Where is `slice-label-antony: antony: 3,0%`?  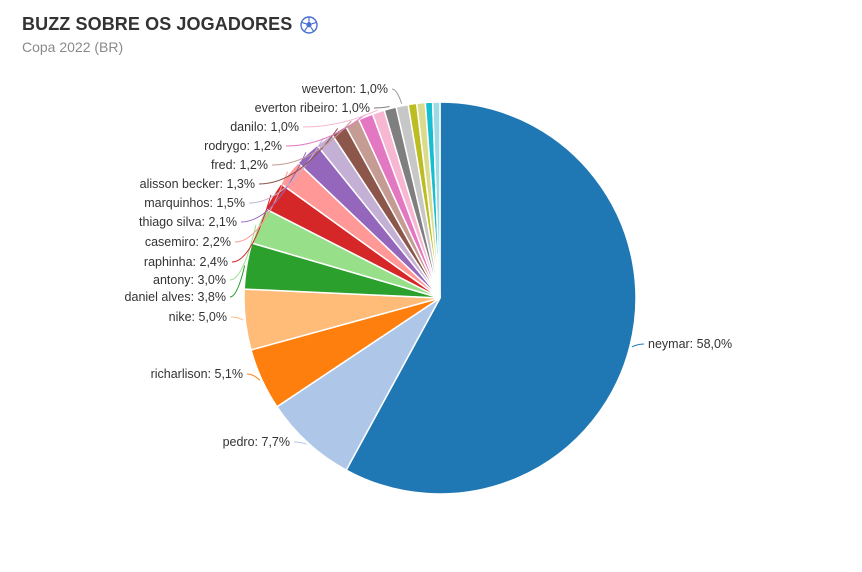 slice-label-antony: antony: 3,0% is located at coordinates (189, 280).